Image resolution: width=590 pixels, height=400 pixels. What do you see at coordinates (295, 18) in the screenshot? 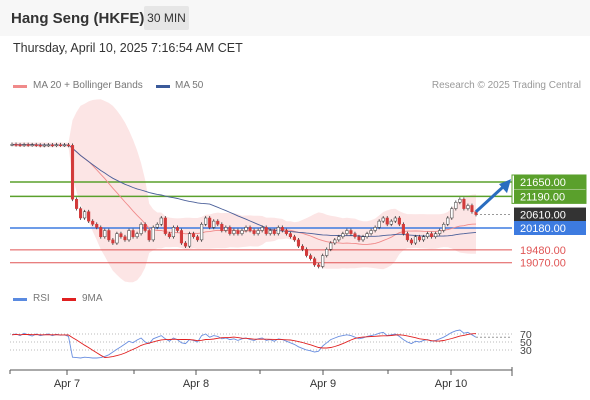
I see `header-bar: Hang Seng (HKFE) 30 MIN` at bounding box center [295, 18].